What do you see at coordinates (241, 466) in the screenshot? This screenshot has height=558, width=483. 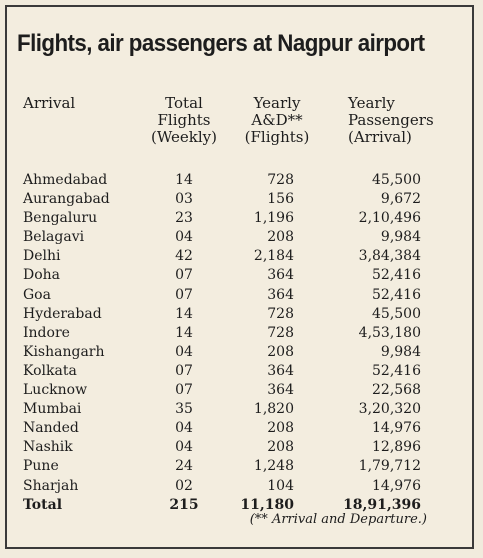 I see `table-row: Pune 24 1,248 1,79,712` at bounding box center [241, 466].